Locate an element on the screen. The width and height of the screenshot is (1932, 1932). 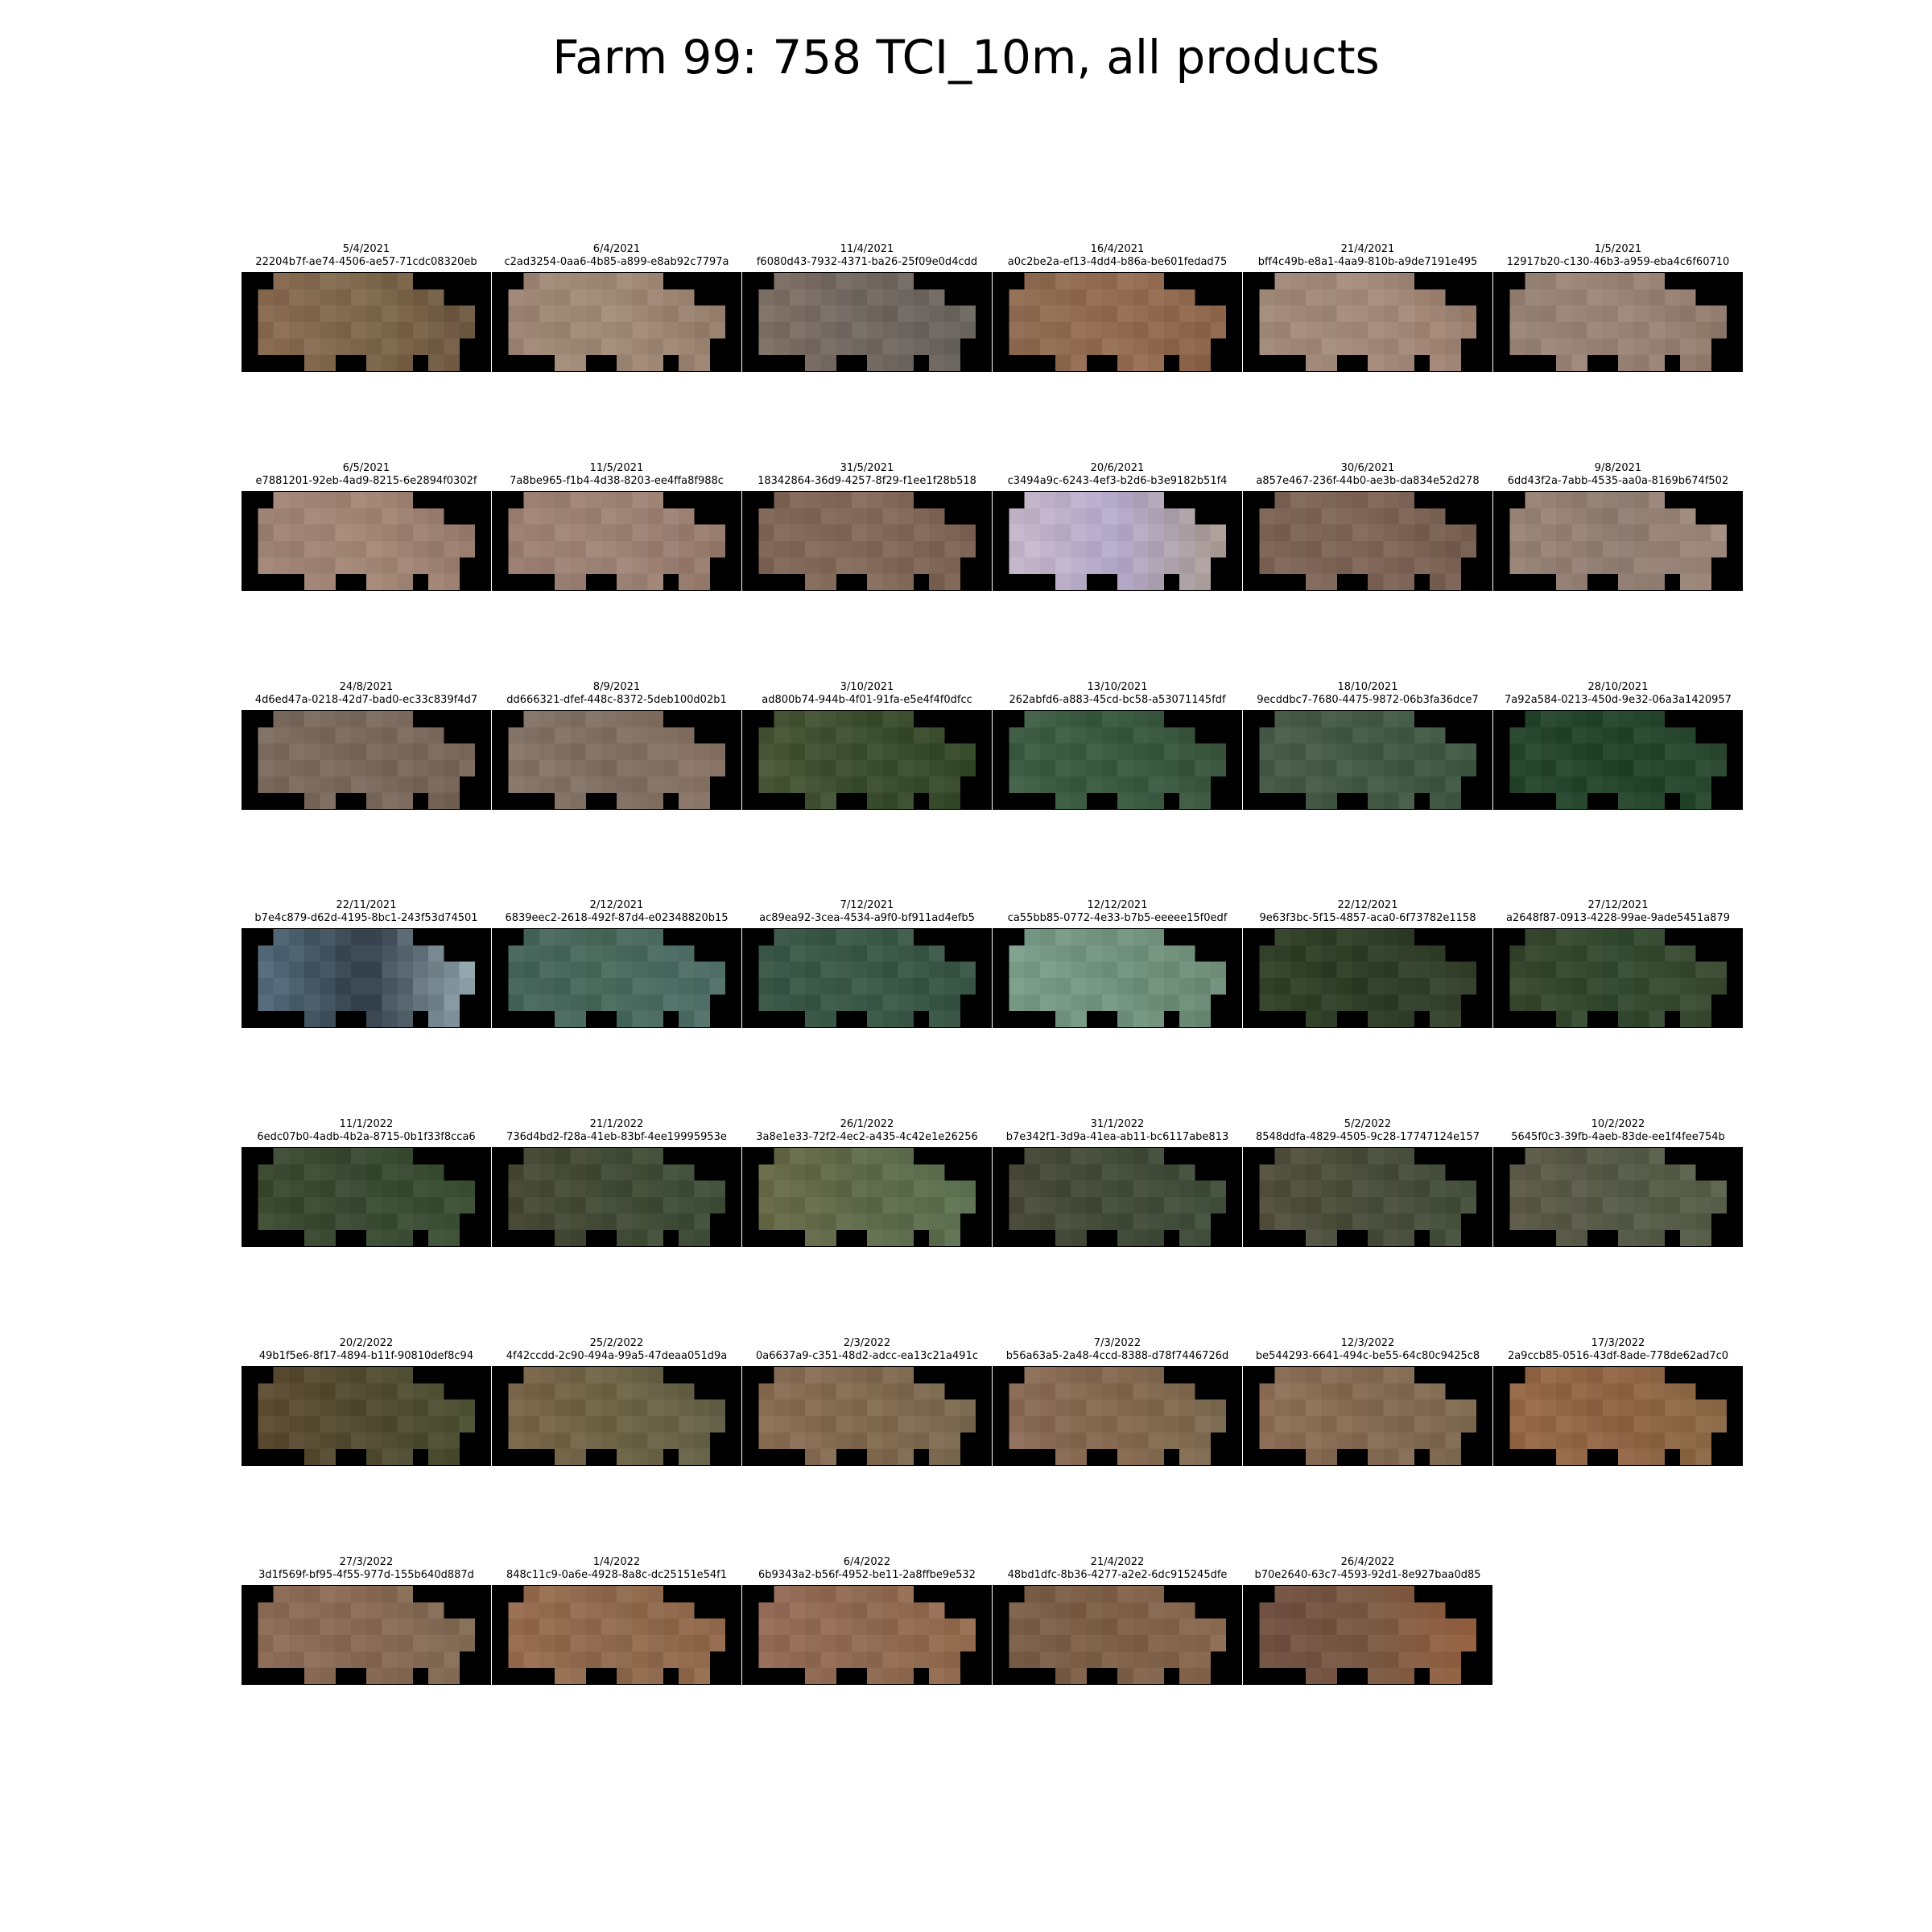
tile-product-id-label: 262abfd6-a883-45cd-bc58-a53071145fdf is located at coordinates (1117, 700).